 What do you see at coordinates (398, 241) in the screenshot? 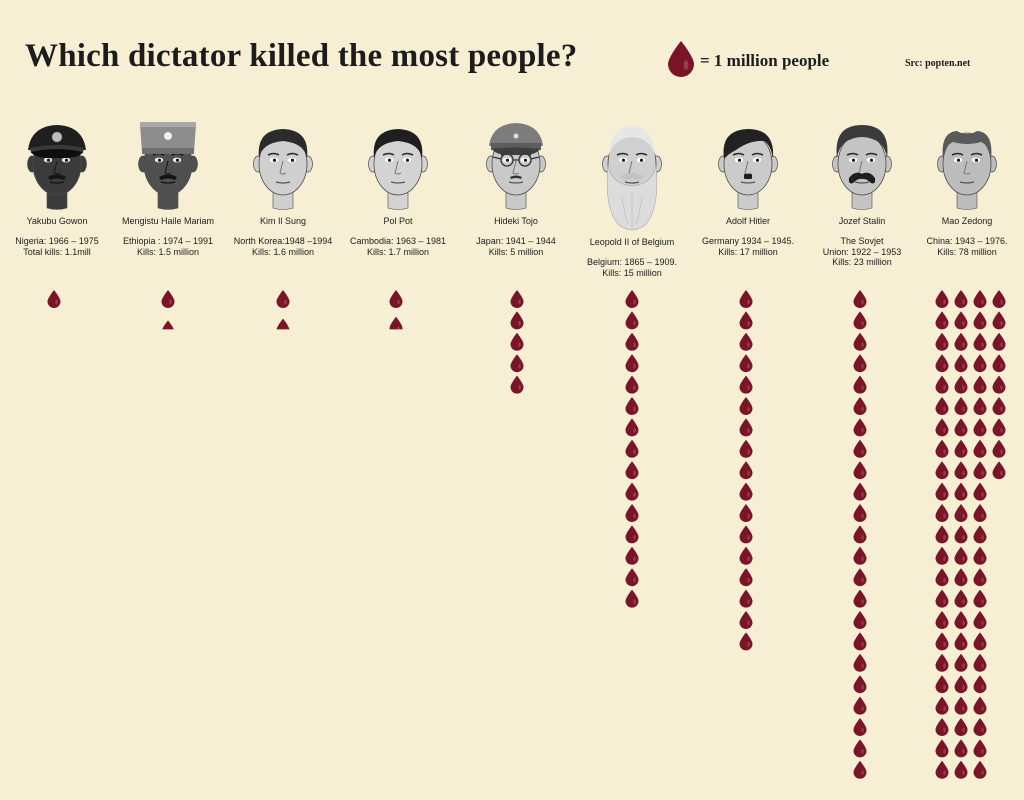
I see `dictator-country-years: Cambodia: 1963 – 1981` at bounding box center [398, 241].